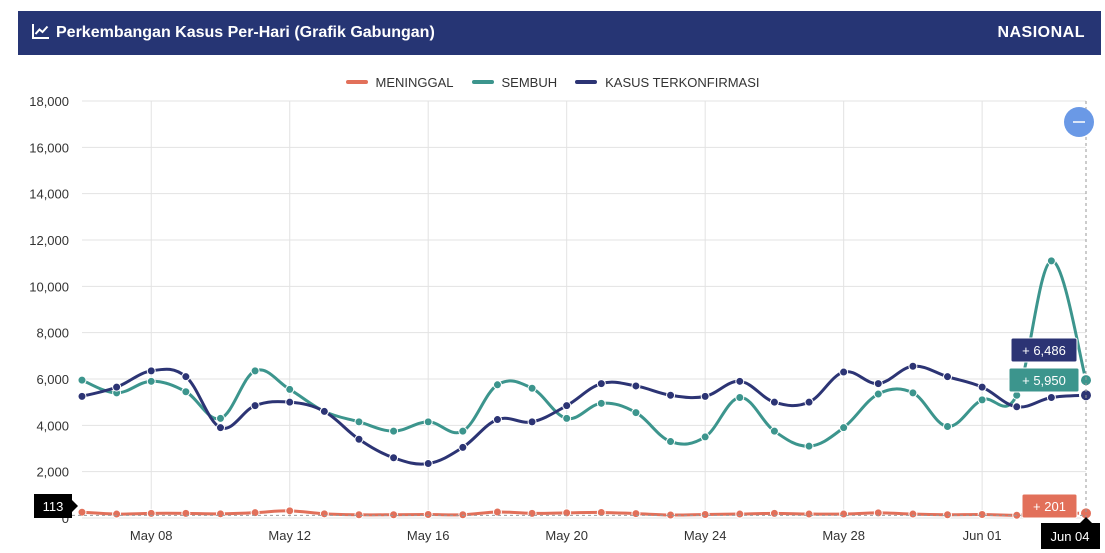 Image resolution: width=1105 pixels, height=553 pixels. What do you see at coordinates (1044, 380) in the screenshot?
I see `tooltip-sembuh: + 5,950` at bounding box center [1044, 380].